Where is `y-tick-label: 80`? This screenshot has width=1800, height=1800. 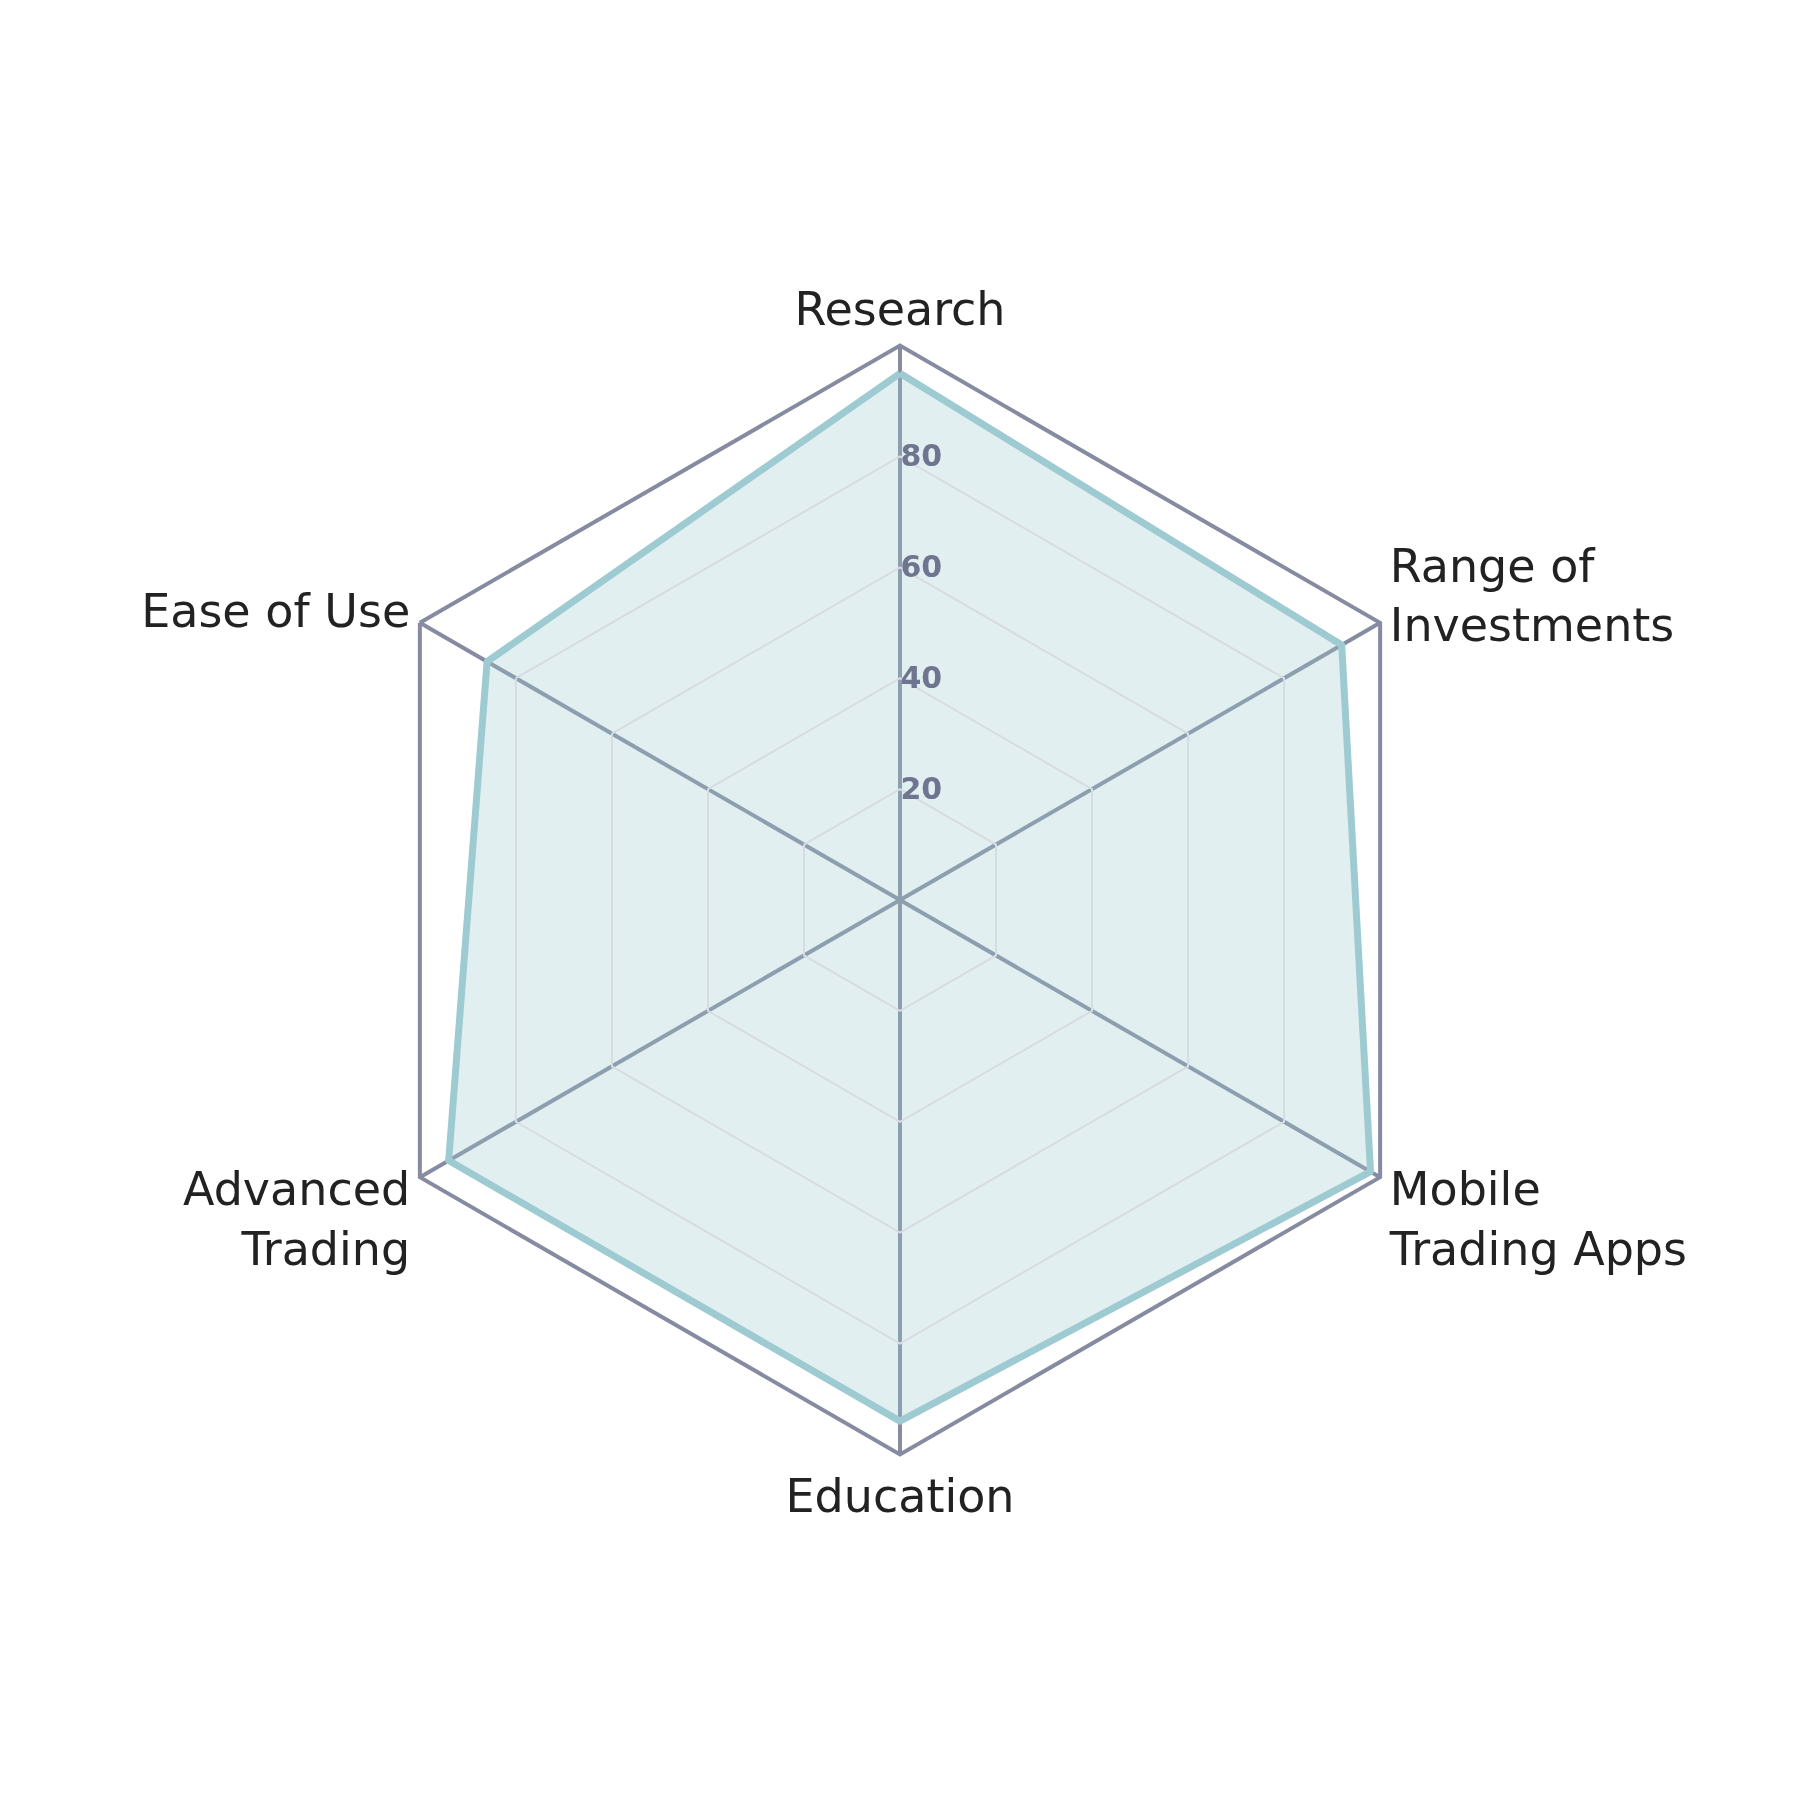
y-tick-label: 80 is located at coordinates (921, 456).